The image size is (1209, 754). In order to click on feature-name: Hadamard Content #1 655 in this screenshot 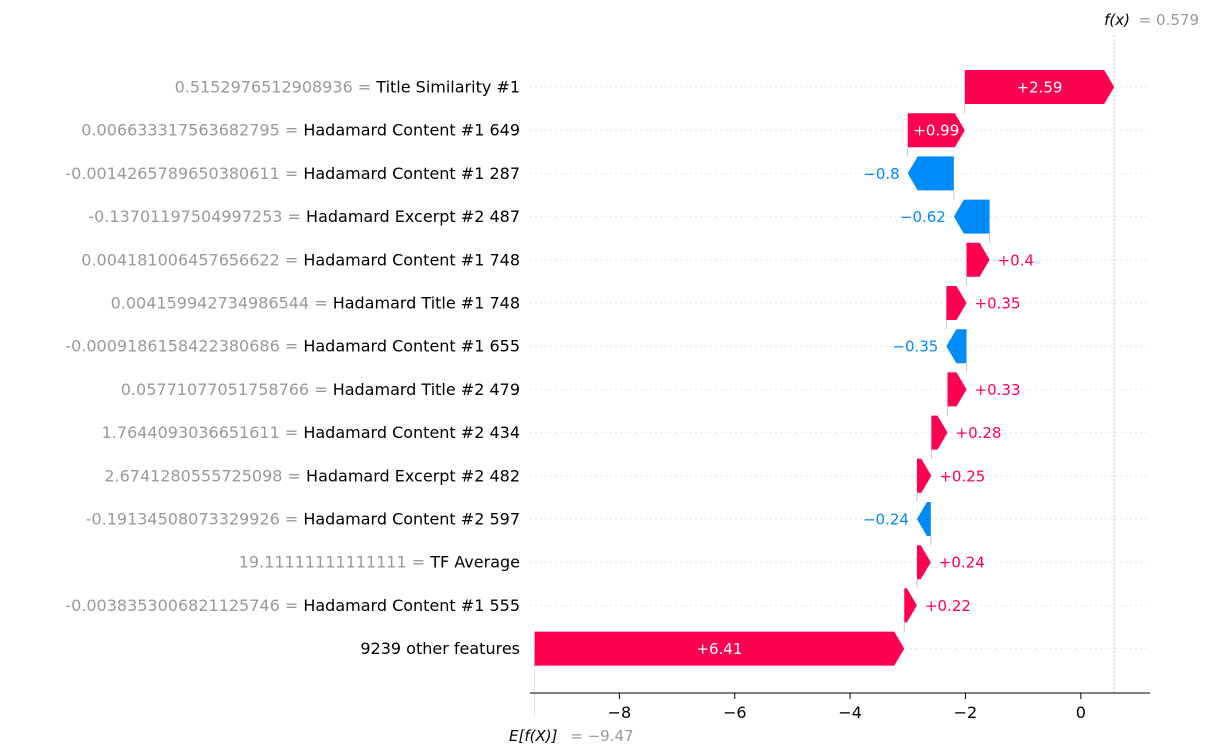, I will do `click(411, 346)`.